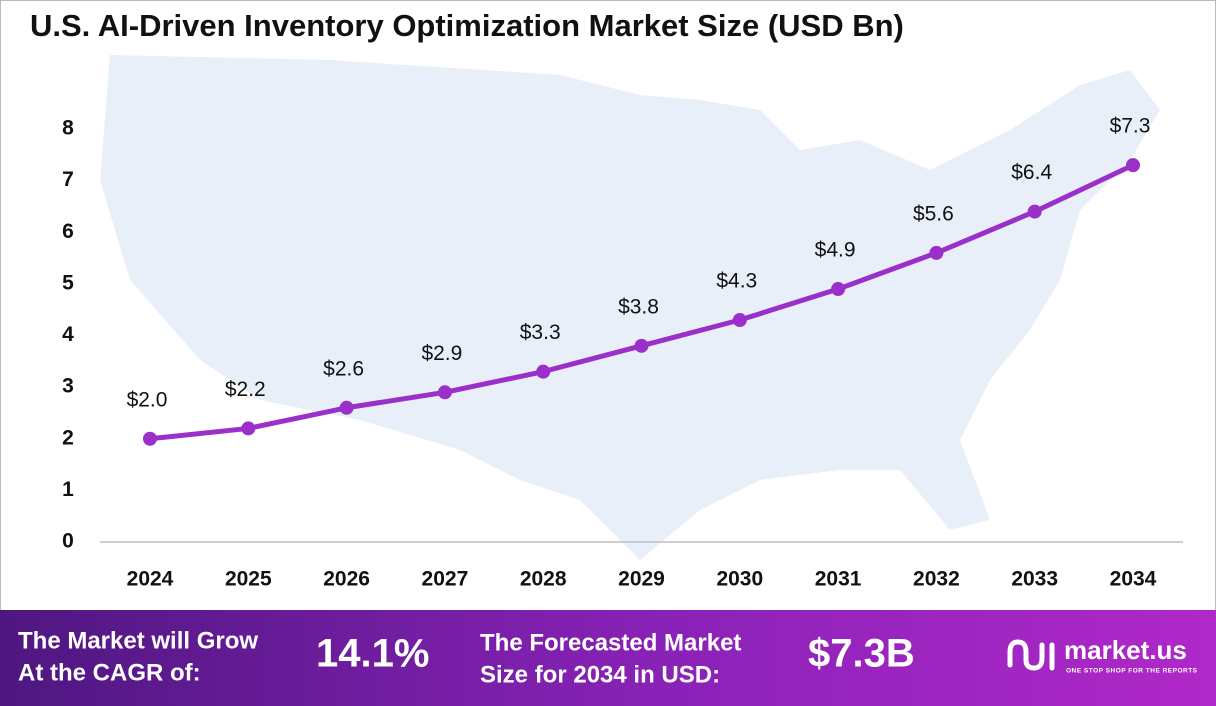 Image resolution: width=1216 pixels, height=706 pixels. I want to click on value-label: $4.9, so click(835, 250).